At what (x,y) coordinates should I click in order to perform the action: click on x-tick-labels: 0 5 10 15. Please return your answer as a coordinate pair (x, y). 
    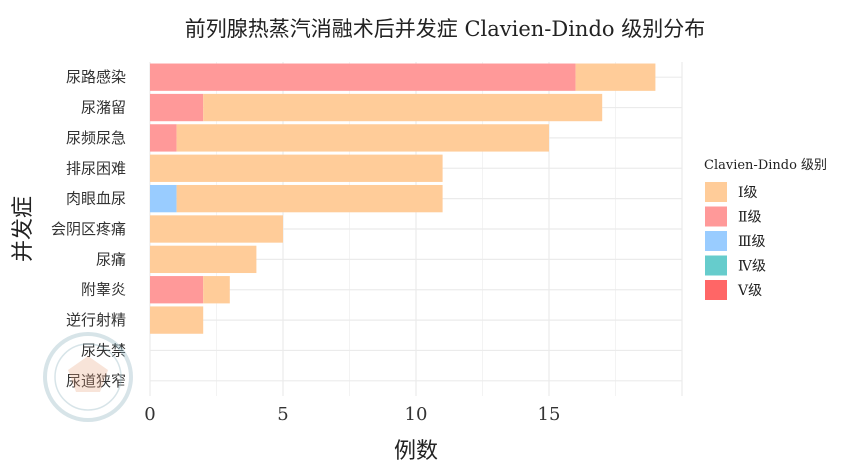
    Looking at the image, I should click on (352, 414).